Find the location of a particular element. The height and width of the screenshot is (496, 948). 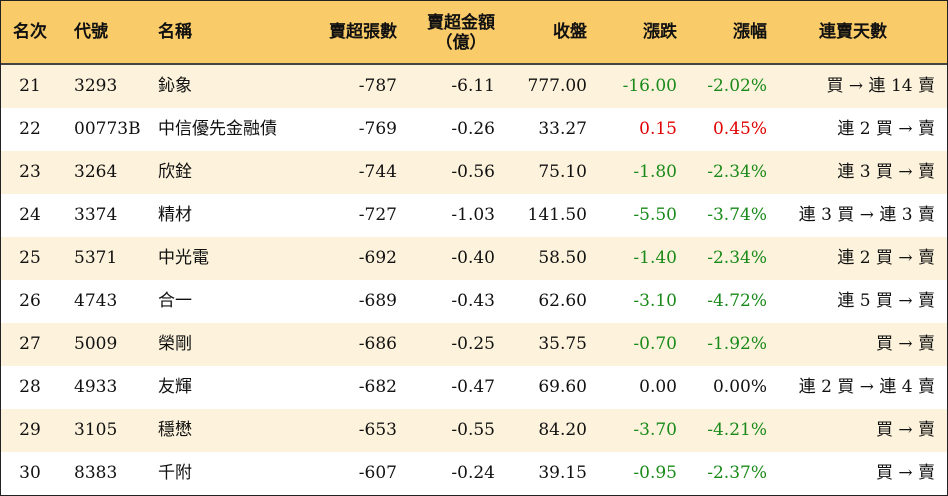

net-sell-amount-cell: -0.24 is located at coordinates (473, 473).